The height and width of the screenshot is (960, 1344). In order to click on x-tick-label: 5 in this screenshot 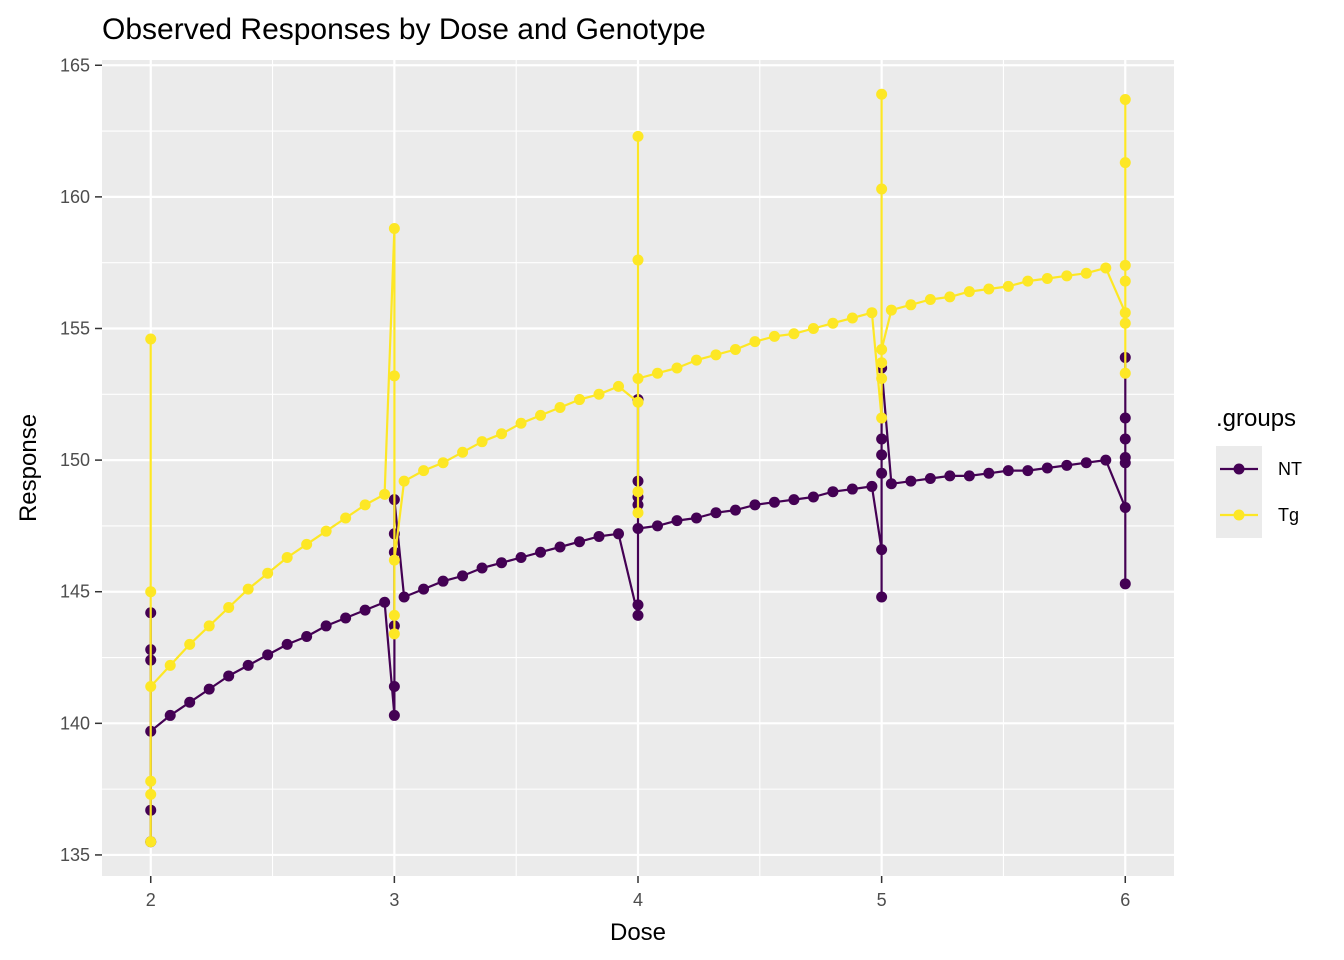, I will do `click(882, 900)`.